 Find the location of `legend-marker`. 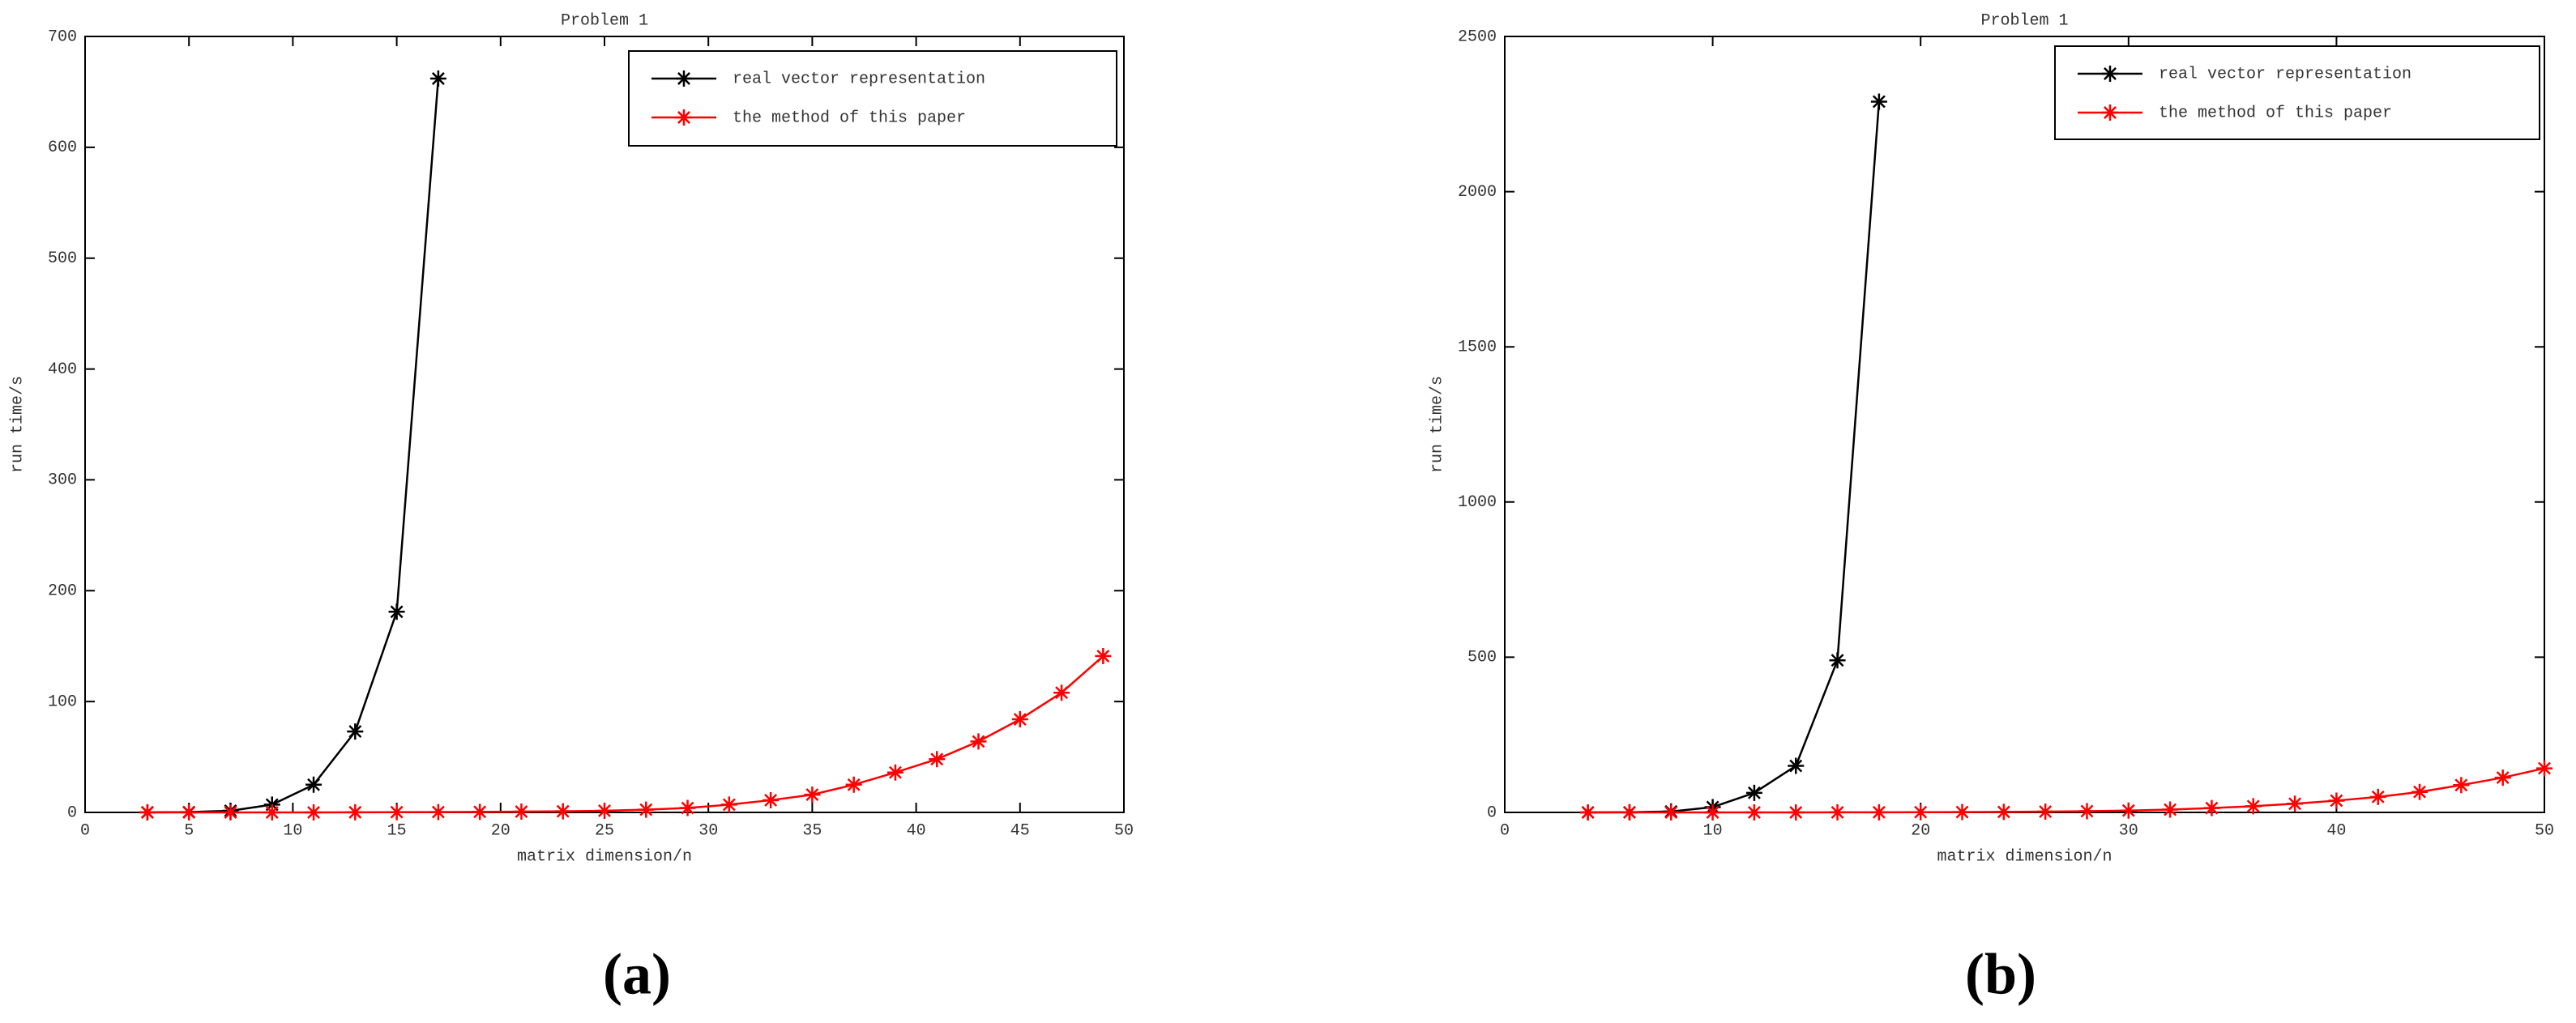

legend-marker is located at coordinates (2110, 74).